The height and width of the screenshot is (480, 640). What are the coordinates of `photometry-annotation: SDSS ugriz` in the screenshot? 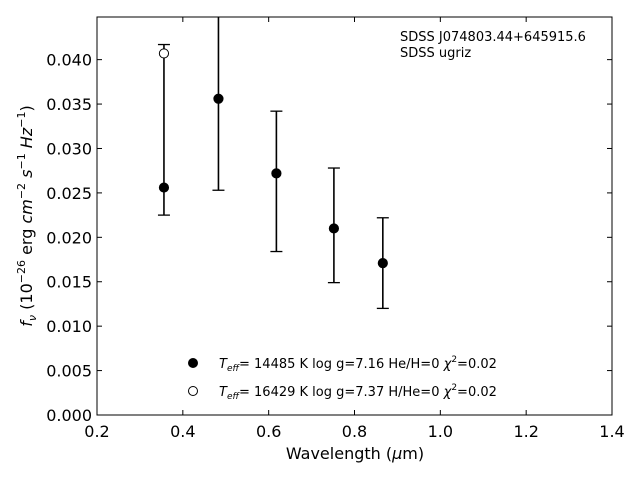 It's located at (435, 53).